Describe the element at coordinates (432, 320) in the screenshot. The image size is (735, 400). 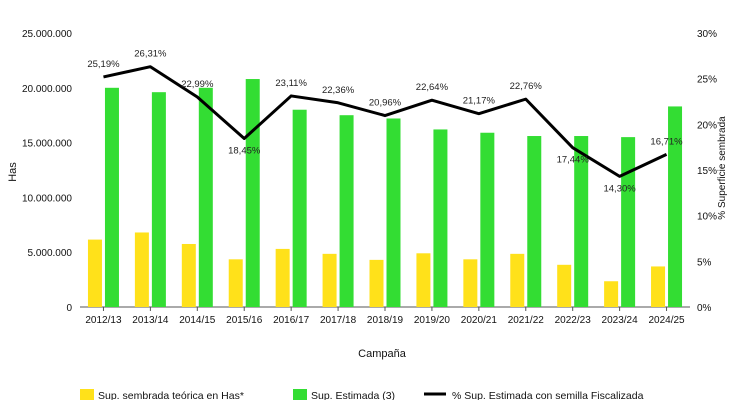
I see `x-tick-label: 2019/20` at that location.